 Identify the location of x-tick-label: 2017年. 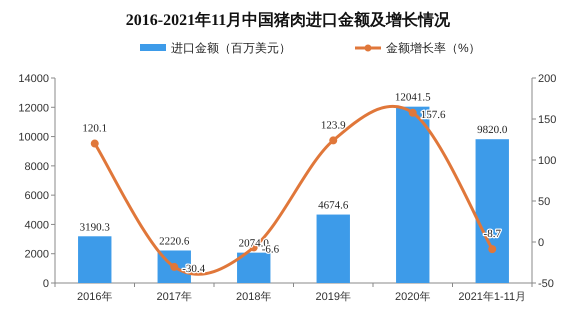
(174, 297).